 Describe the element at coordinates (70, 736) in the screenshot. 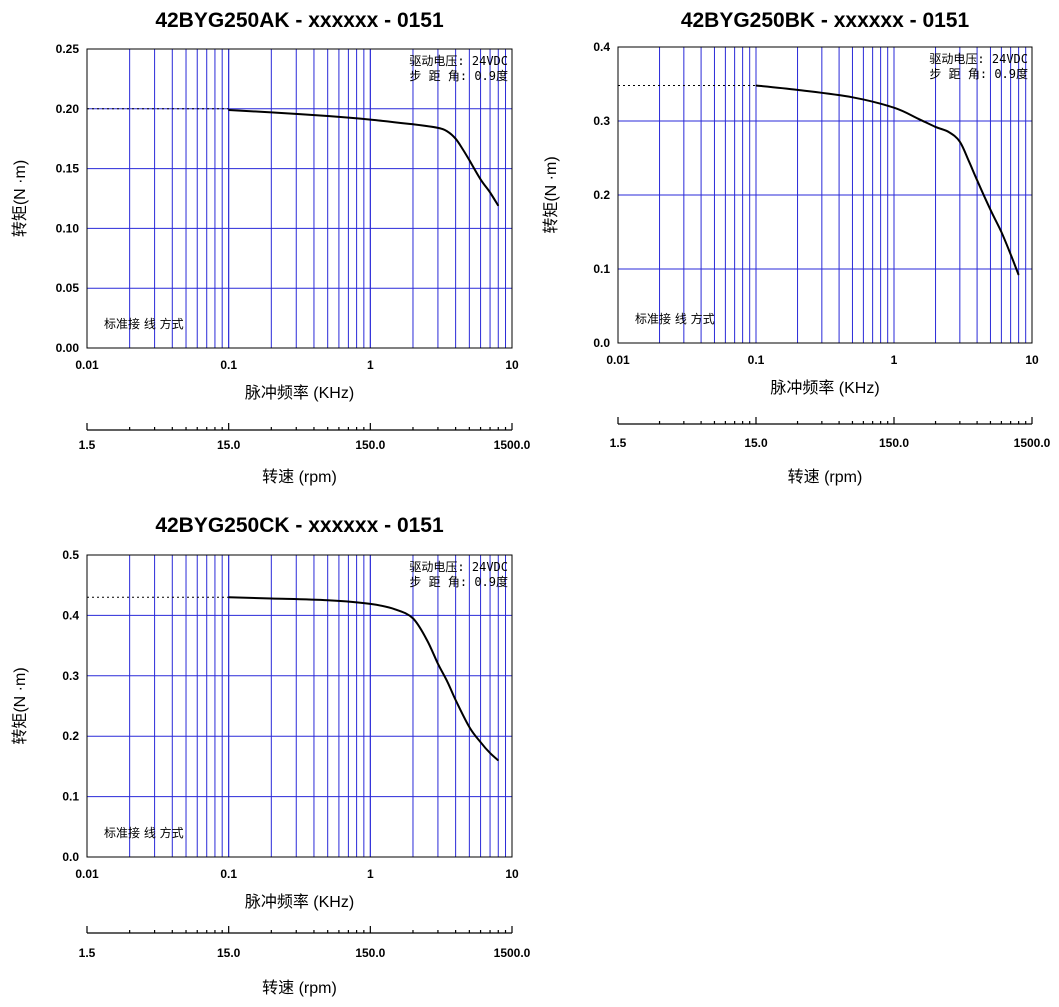

I see `y-tick-label: 0.2` at that location.